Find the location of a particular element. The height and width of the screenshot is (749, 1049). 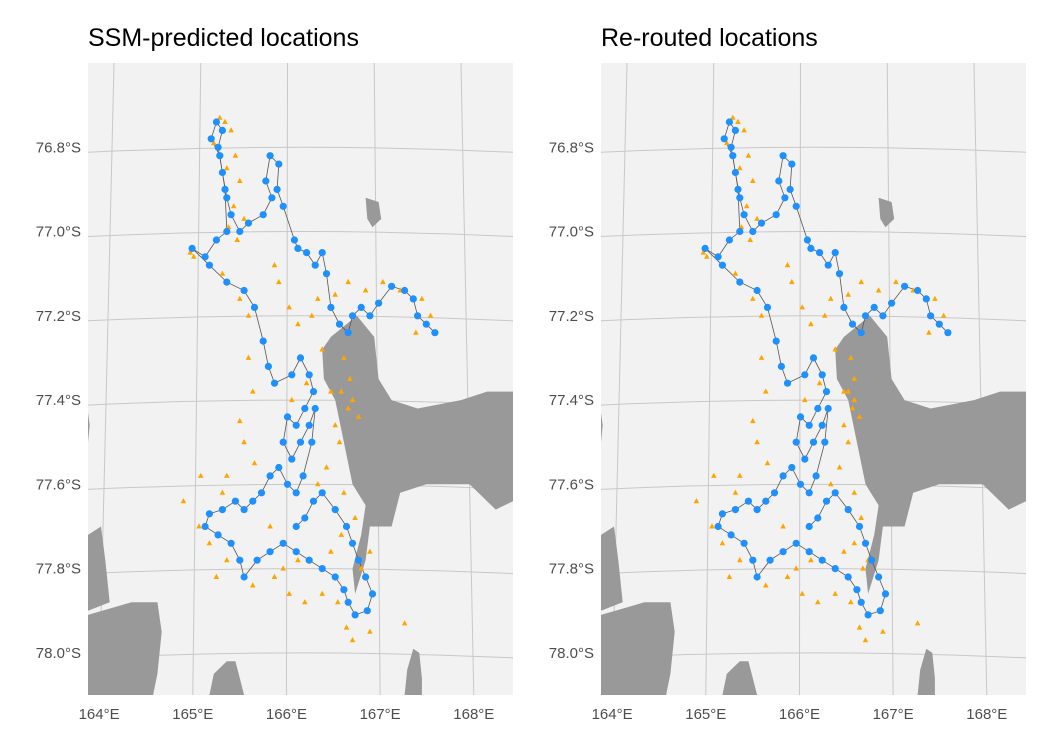

y-tick-label: 78.0°S is located at coordinates (571, 653).